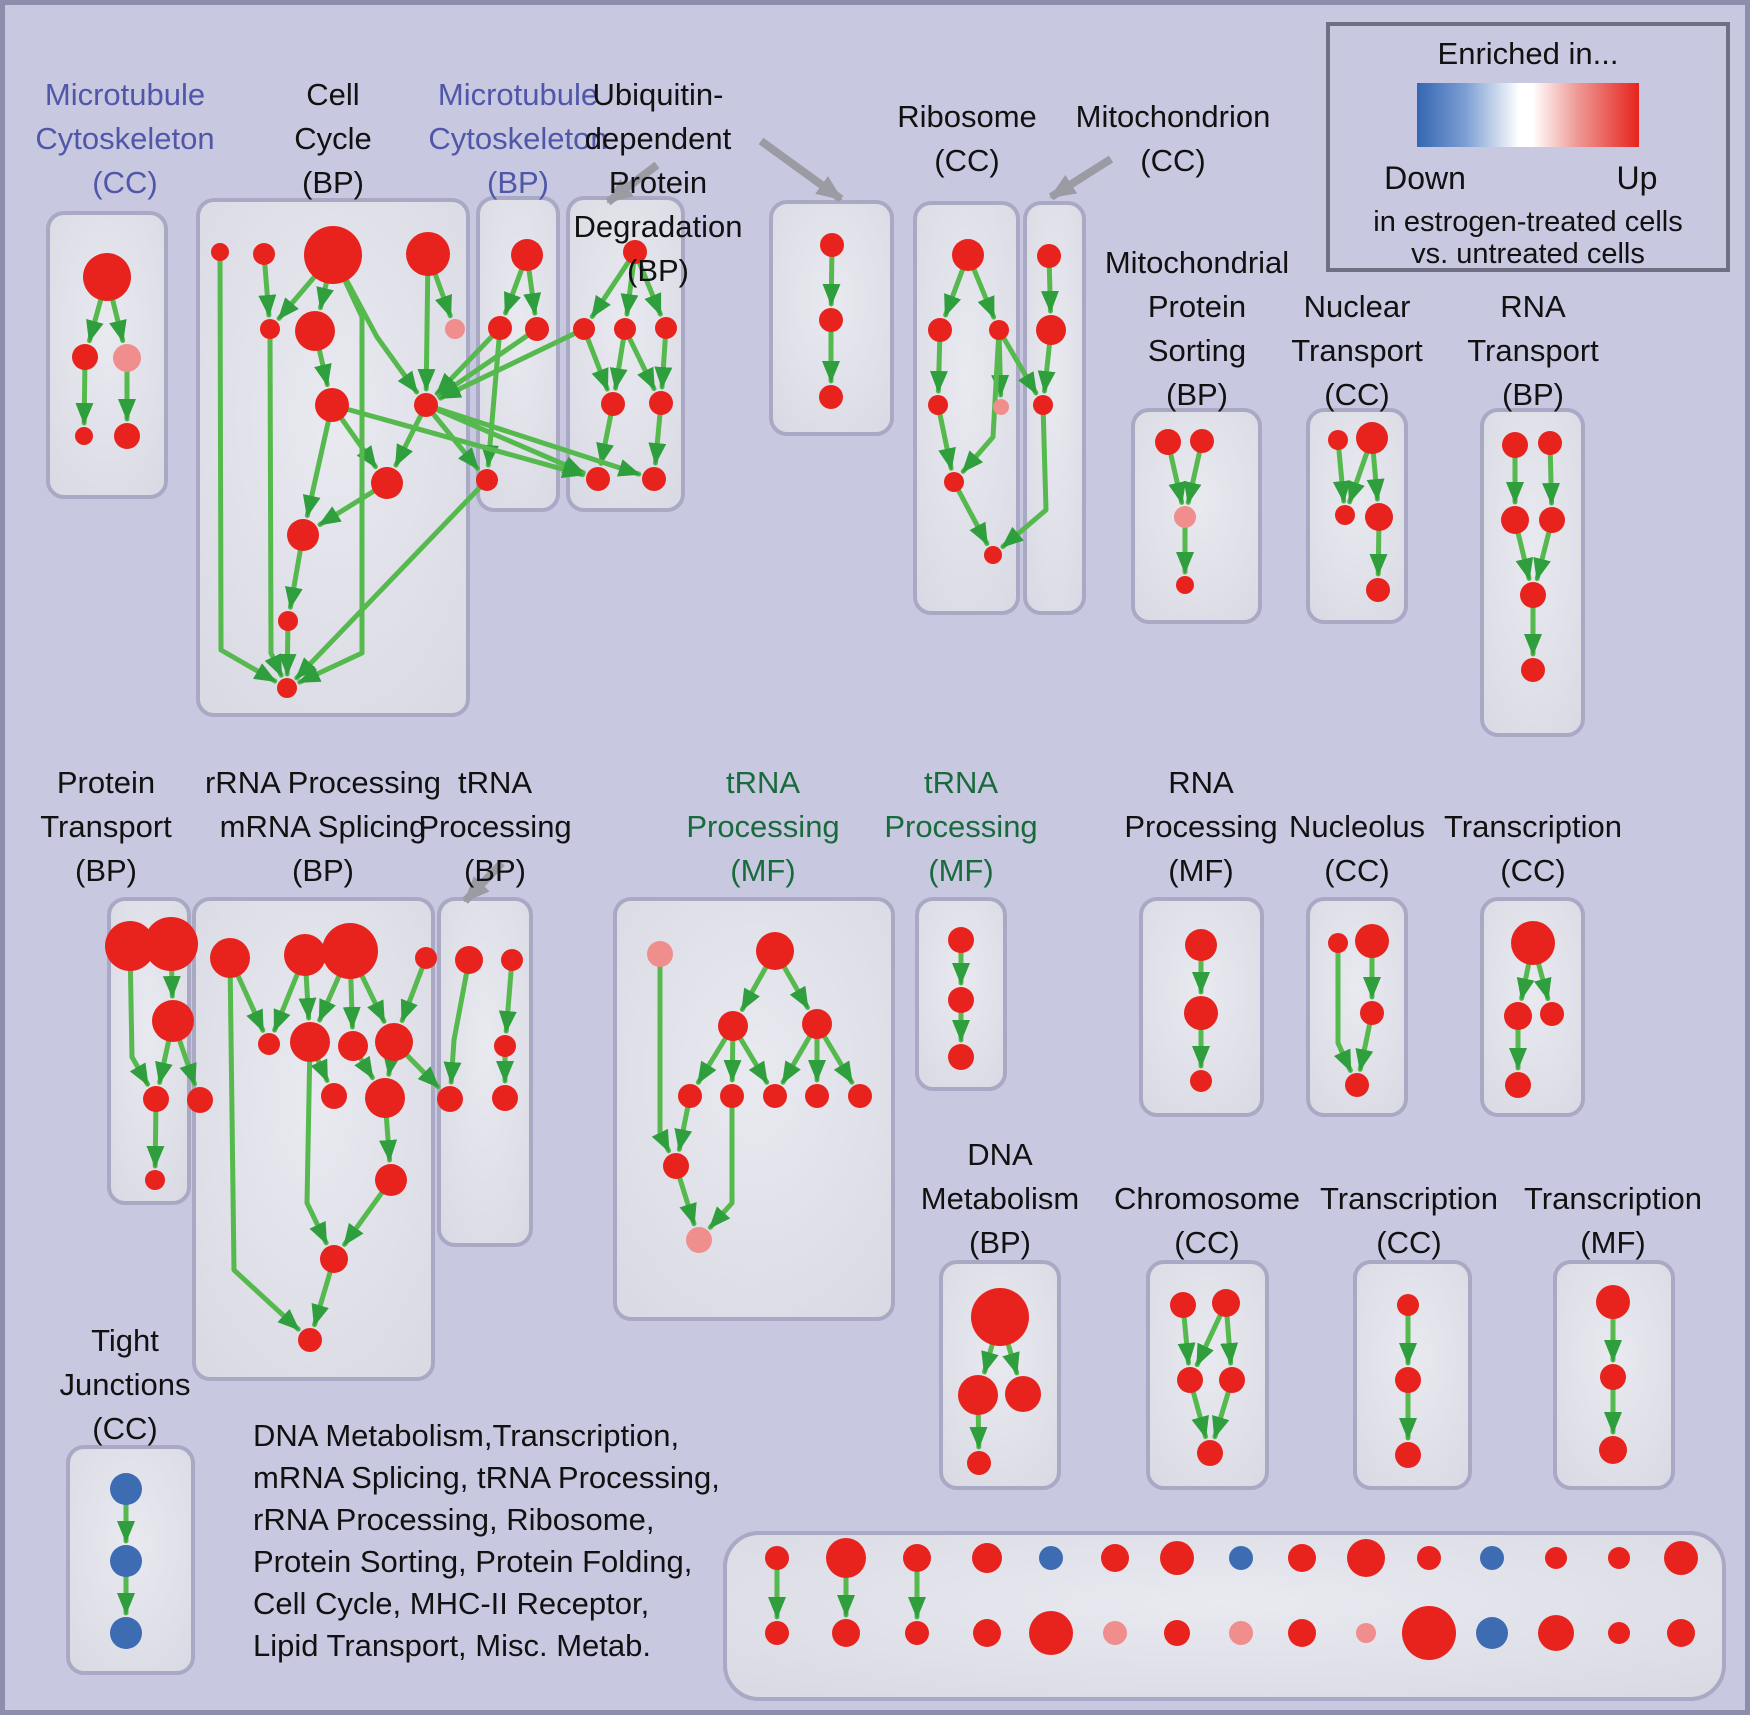  Describe the element at coordinates (1197, 328) in the screenshot. I see `cluster-label-mito_sort: Mitochondrial Protein Sorting (BP)` at that location.